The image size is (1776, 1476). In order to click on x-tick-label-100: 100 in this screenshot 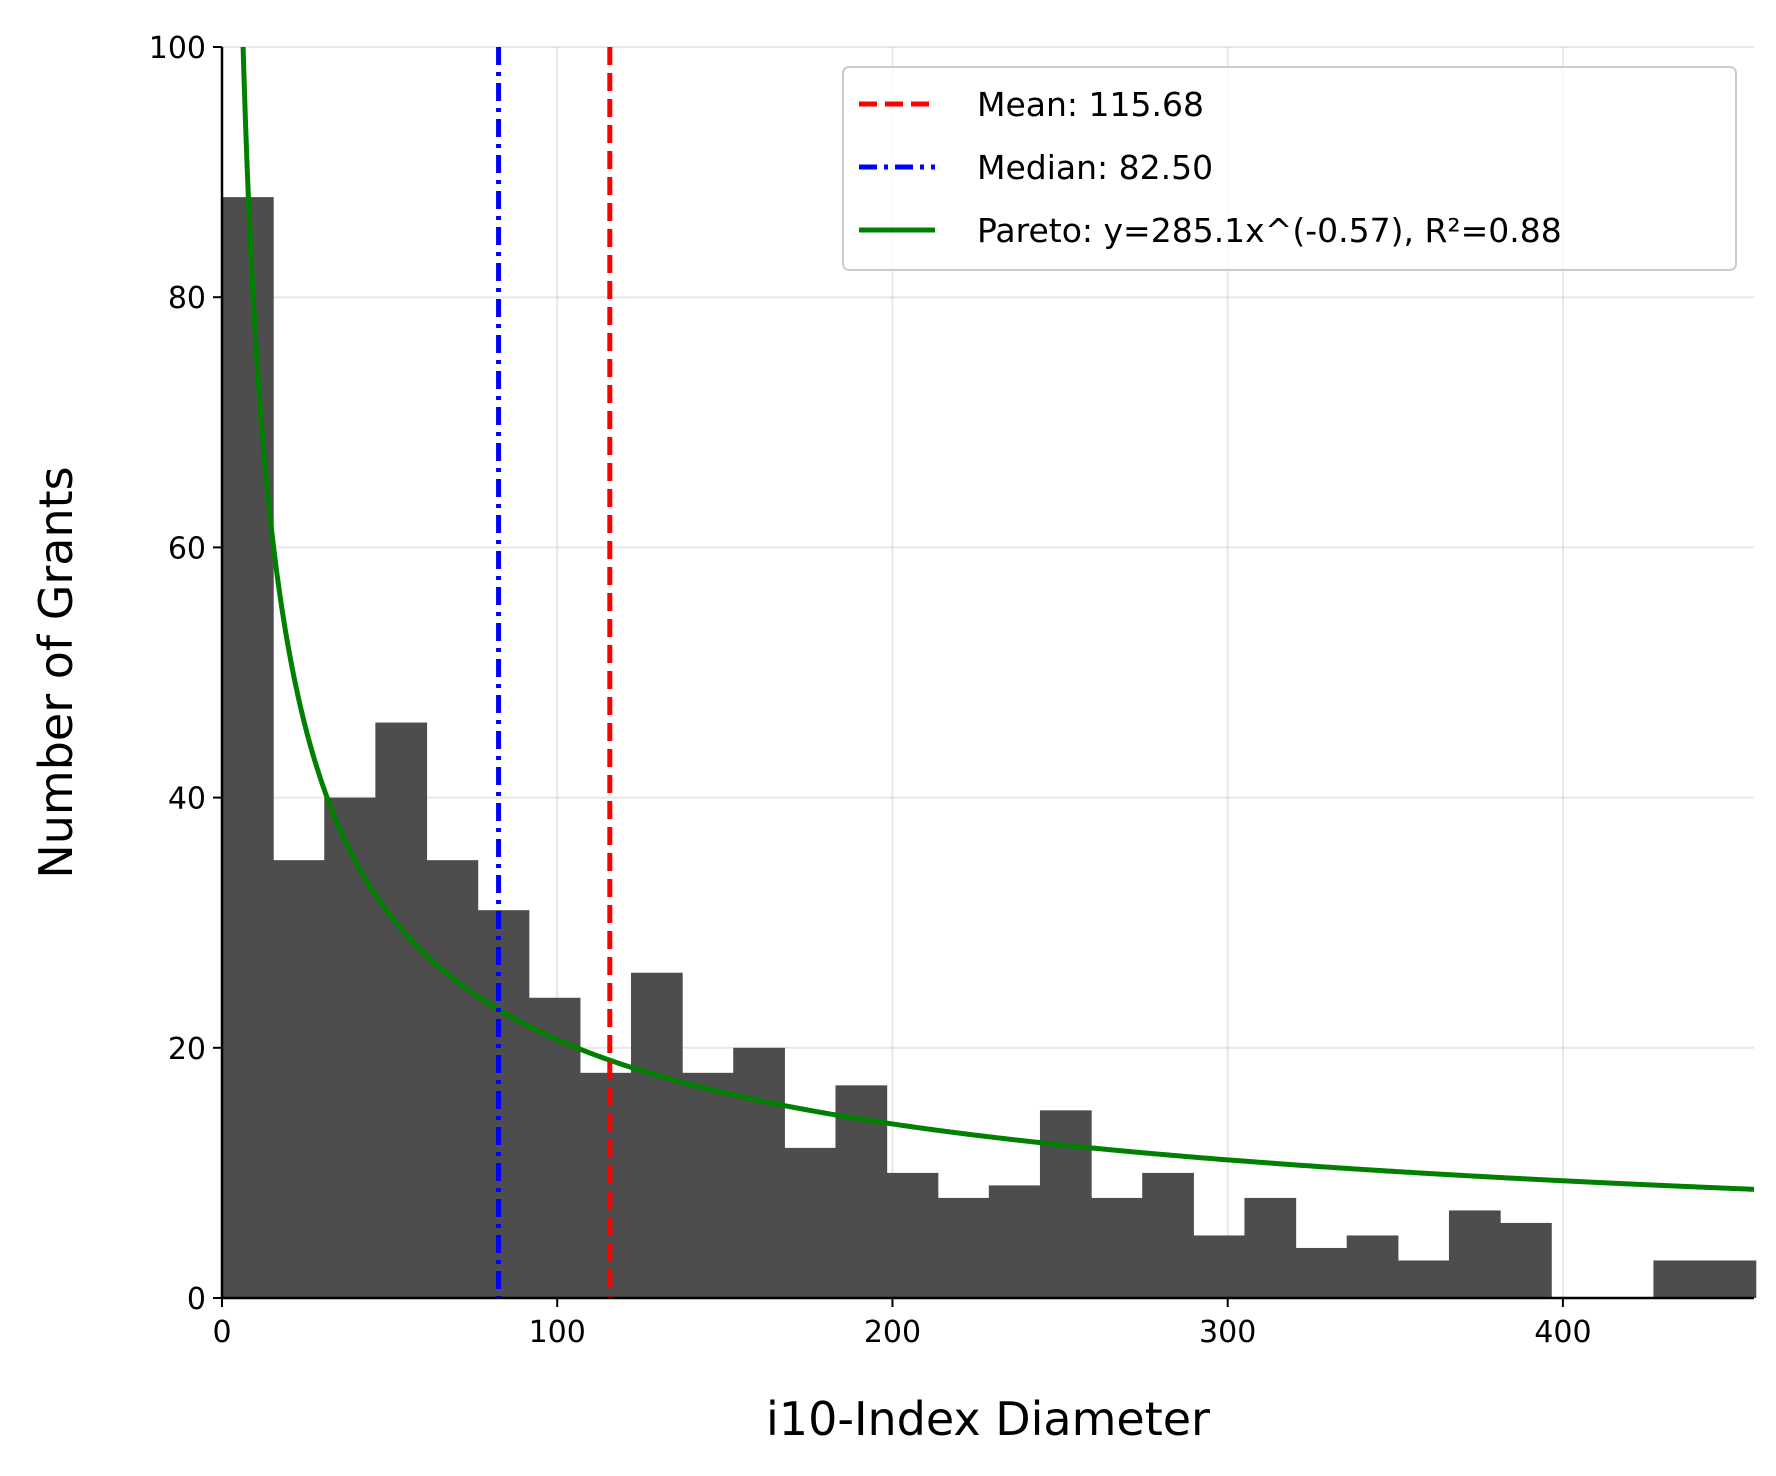, I will do `click(557, 1332)`.